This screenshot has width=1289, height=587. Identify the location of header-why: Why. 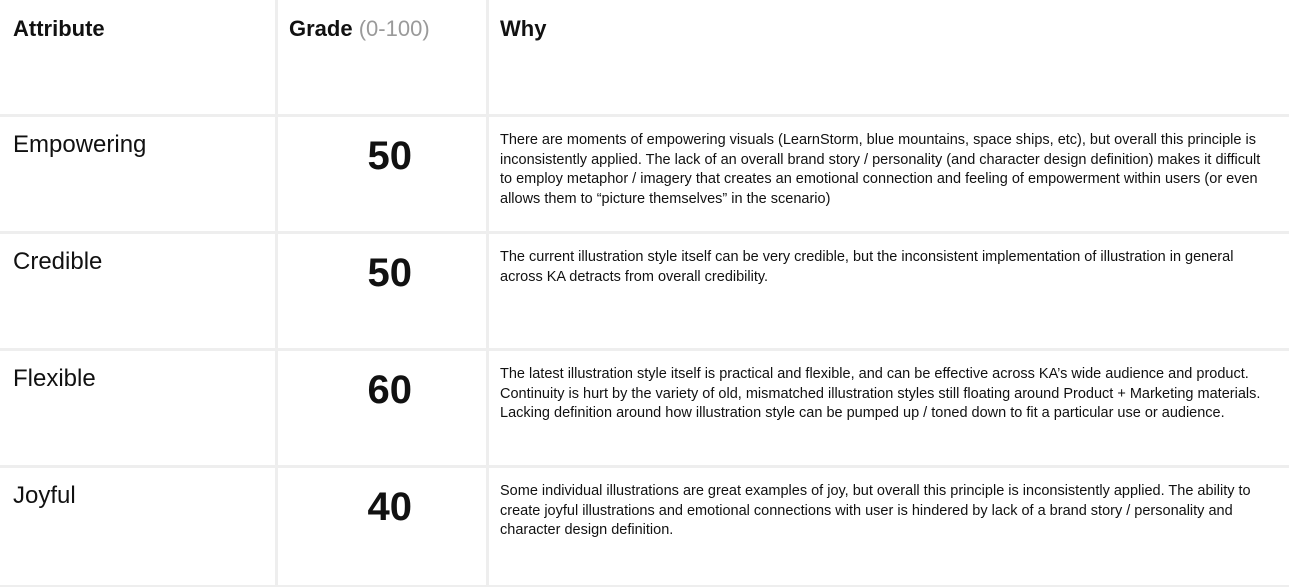
(889, 57).